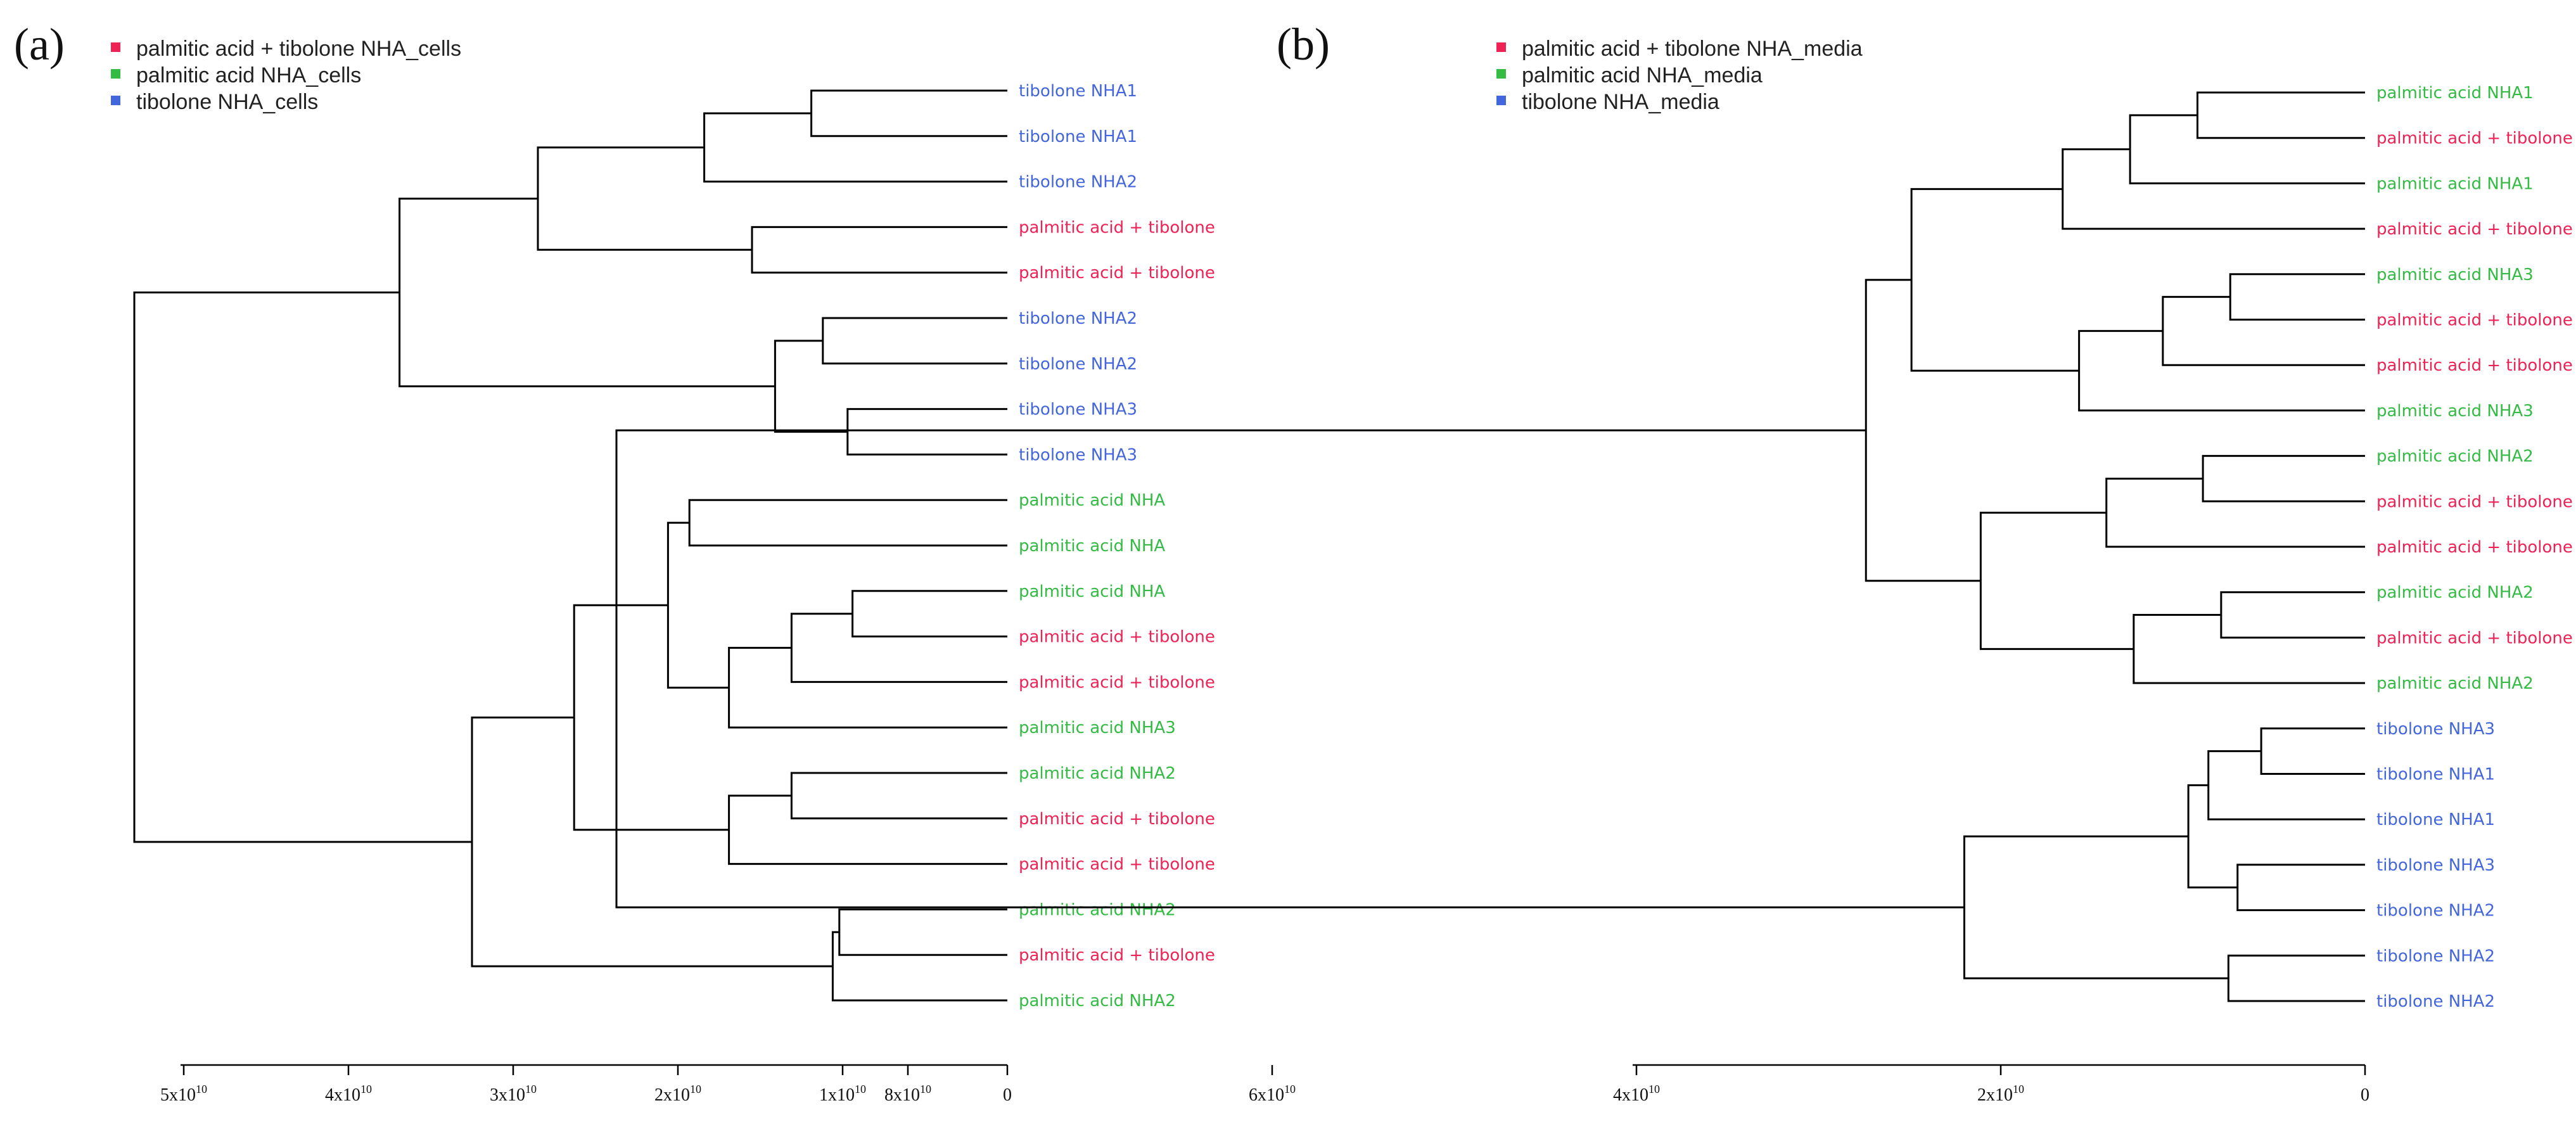 The image size is (2576, 1129). Describe the element at coordinates (1303, 44) in the screenshot. I see `panel-label: (b)` at that location.